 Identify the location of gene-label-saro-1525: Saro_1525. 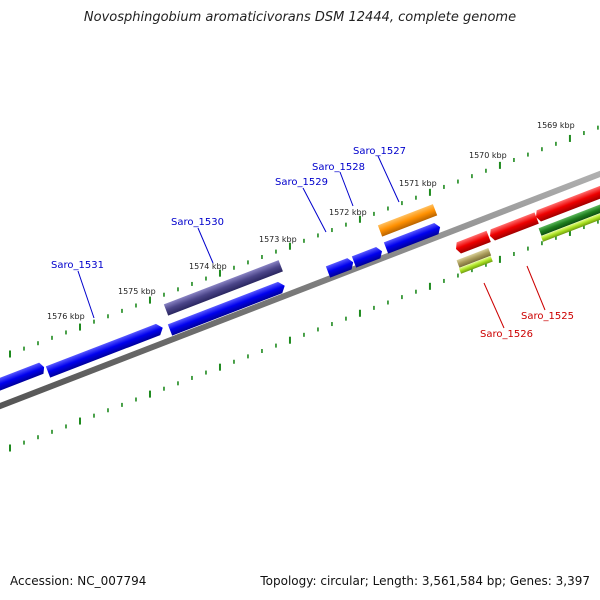
(547, 316).